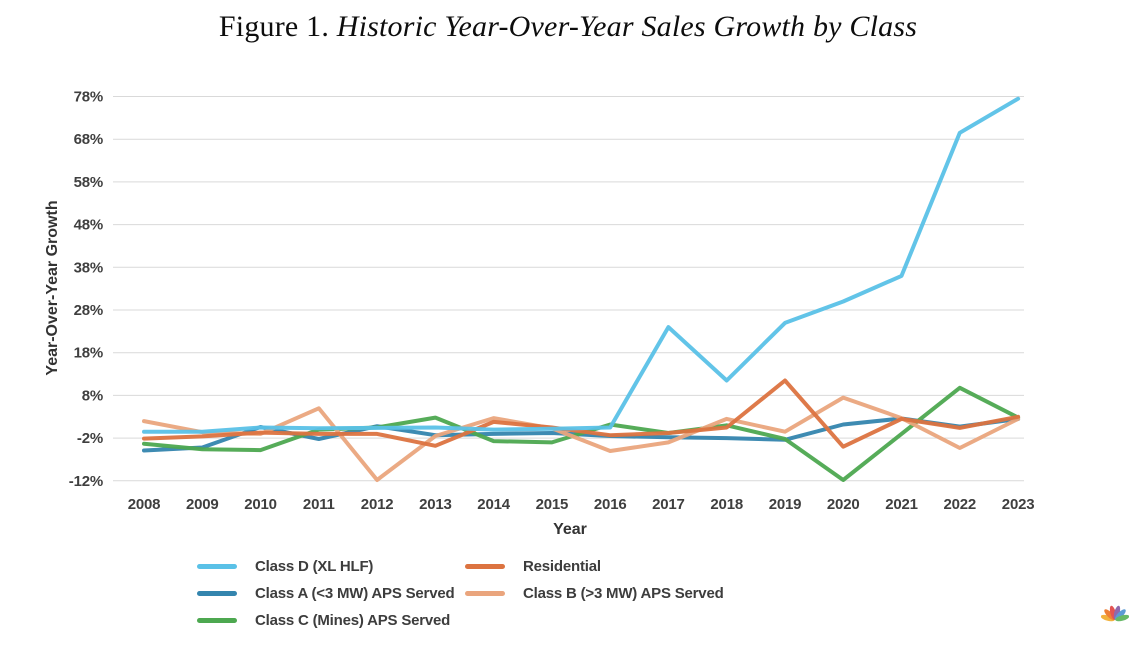 This screenshot has height=645, width=1136. Describe the element at coordinates (319, 504) in the screenshot. I see `x-tick-label: 2011` at that location.